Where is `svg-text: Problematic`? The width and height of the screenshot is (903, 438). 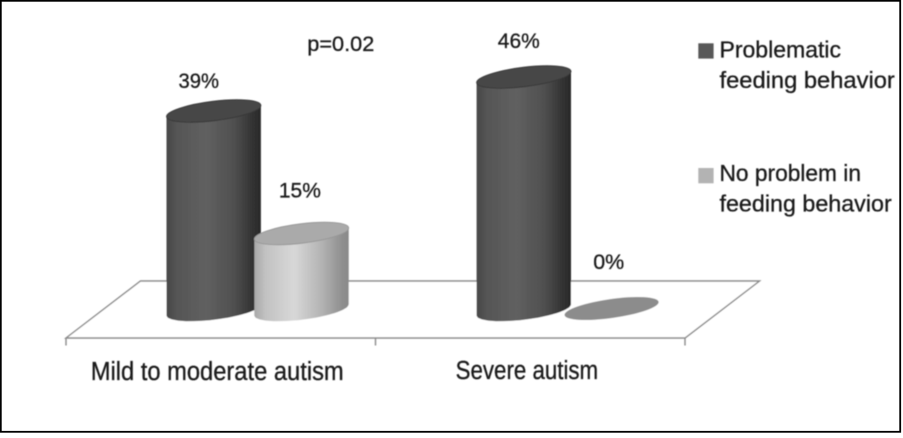 svg-text: Problematic is located at coordinates (781, 49).